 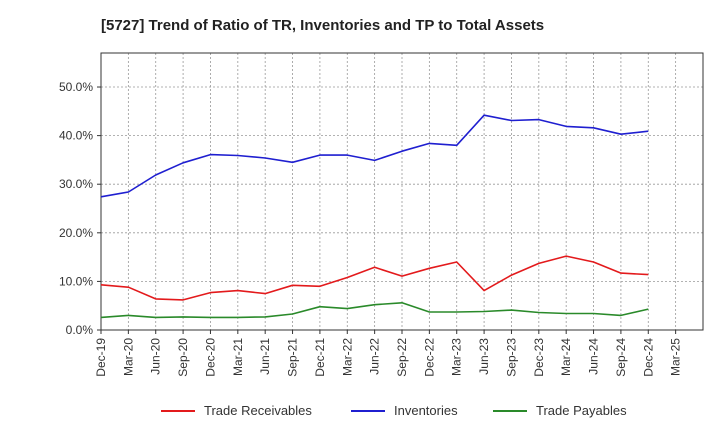 What do you see at coordinates (594, 356) in the screenshot?
I see `x-tick-label: Jun-24` at bounding box center [594, 356].